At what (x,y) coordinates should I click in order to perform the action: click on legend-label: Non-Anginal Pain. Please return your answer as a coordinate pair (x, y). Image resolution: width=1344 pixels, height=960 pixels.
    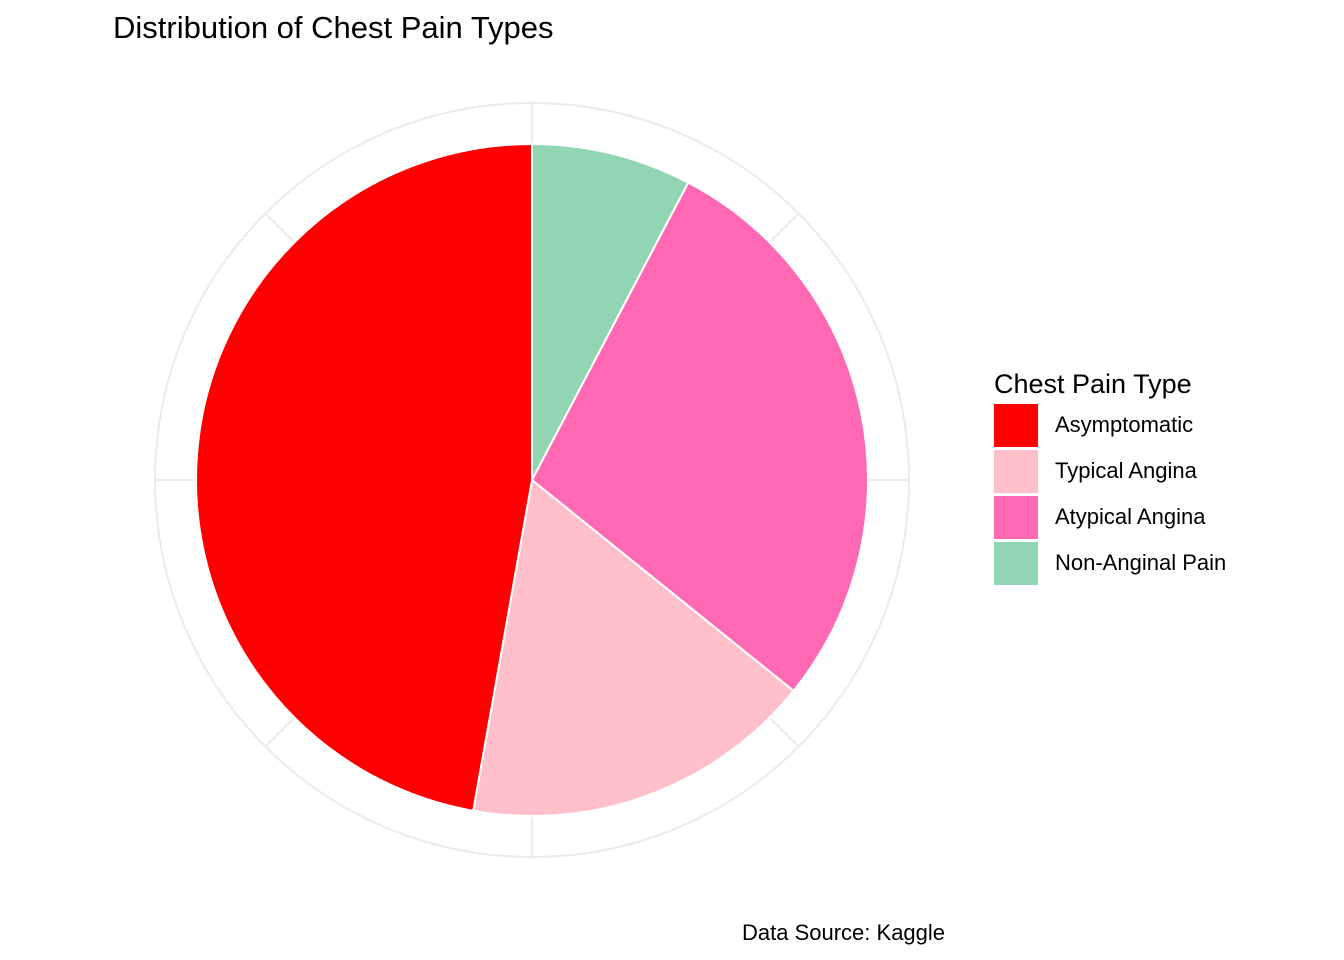
    Looking at the image, I should click on (1141, 562).